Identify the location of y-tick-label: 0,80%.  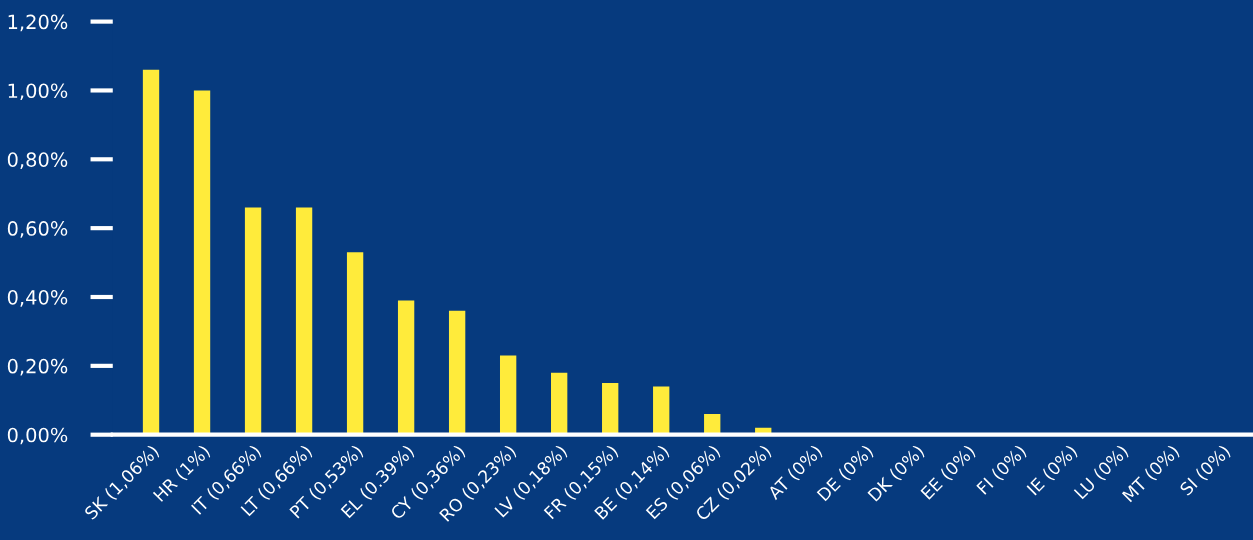
(37, 160).